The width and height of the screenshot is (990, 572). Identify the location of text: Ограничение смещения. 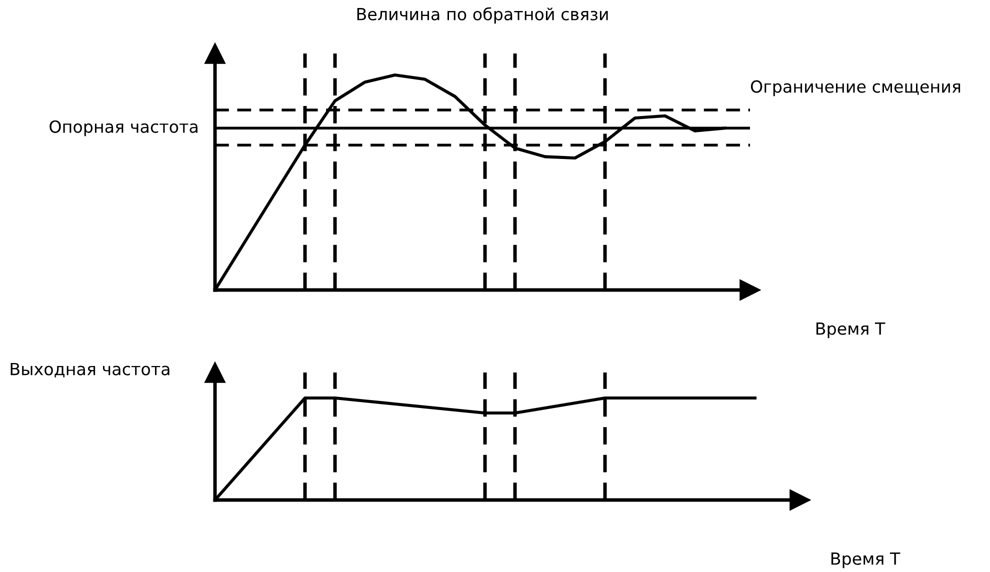
(855, 88).